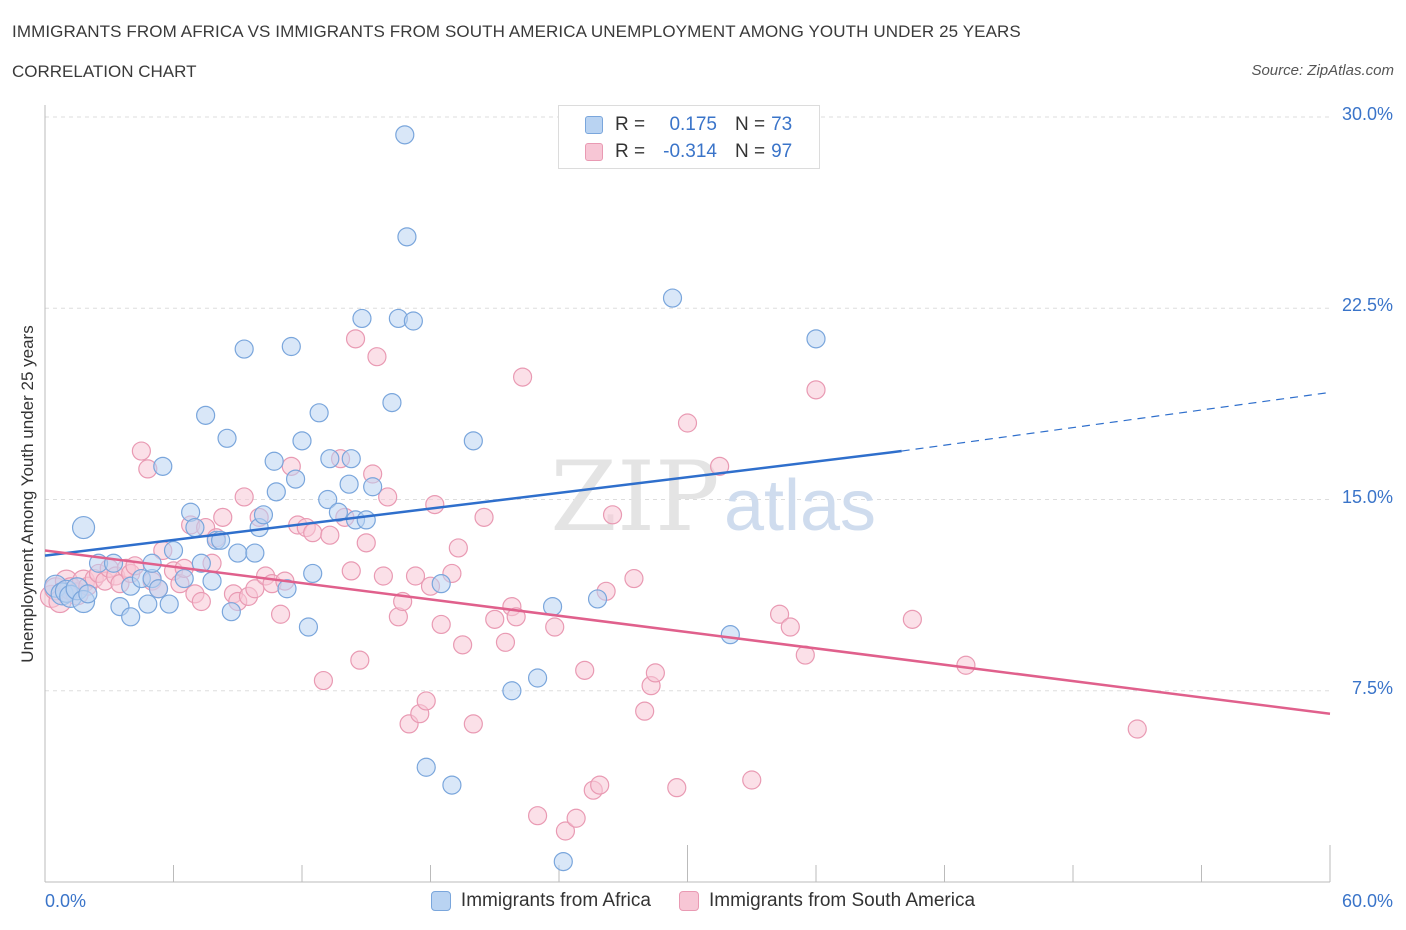 Image resolution: width=1406 pixels, height=930 pixels. I want to click on series-legend-south-america: Immigrants from South America, so click(827, 901).